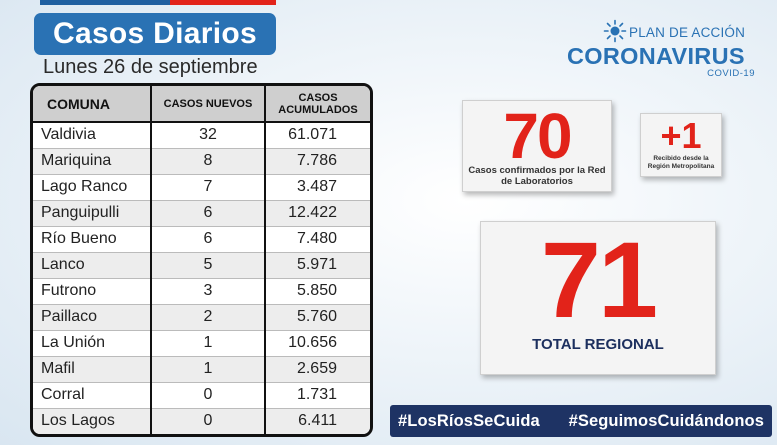  I want to click on coronavirus-plan-logo: PLAN DE ACCIÓN CORONAVIRUS COVID-19, so click(663, 50).